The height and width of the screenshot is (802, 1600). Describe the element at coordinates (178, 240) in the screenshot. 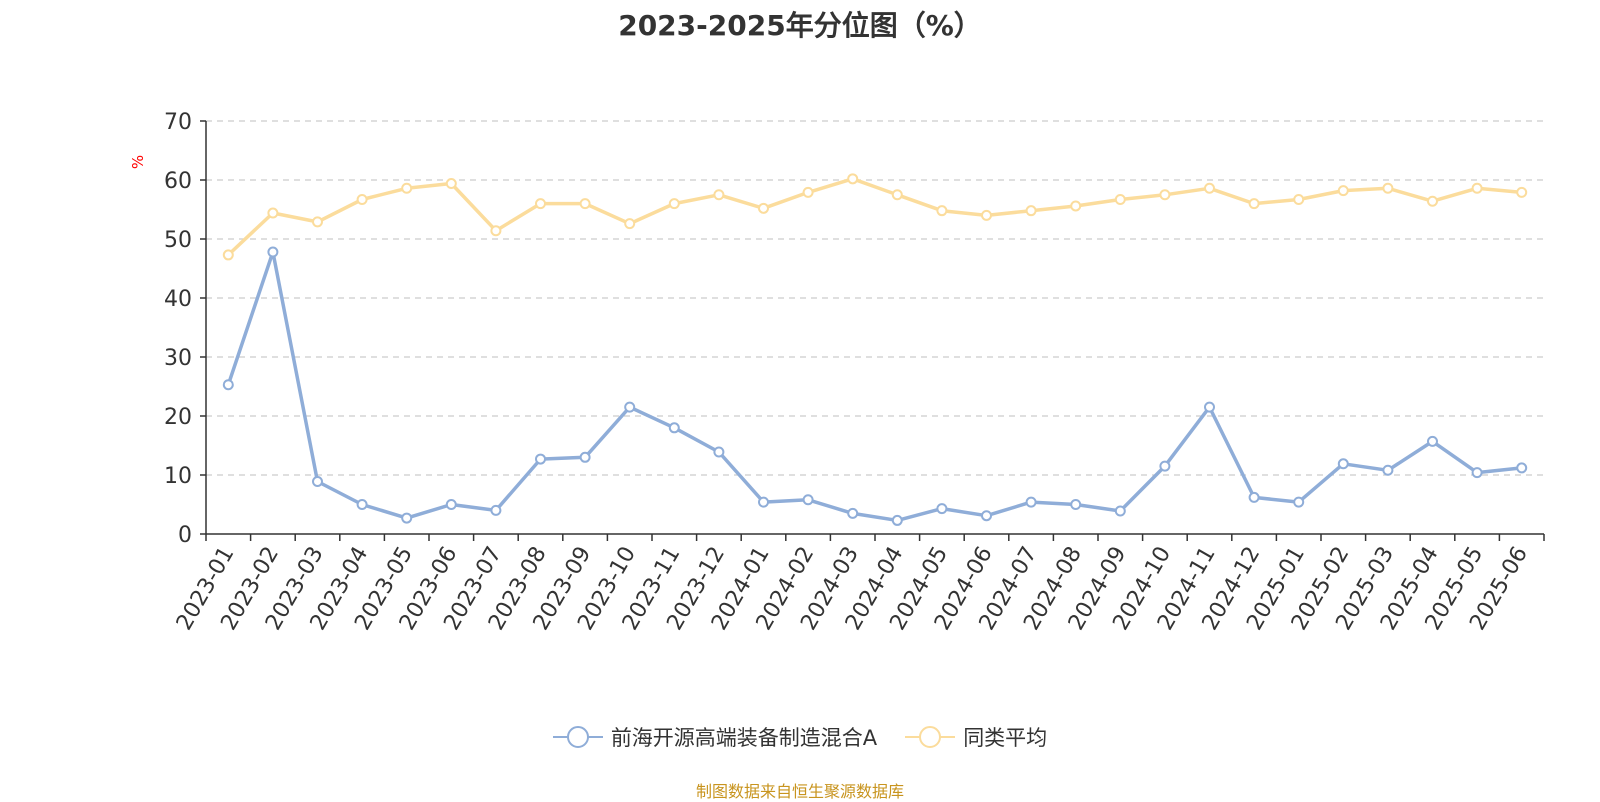

I see `y-tick-label: 50` at that location.